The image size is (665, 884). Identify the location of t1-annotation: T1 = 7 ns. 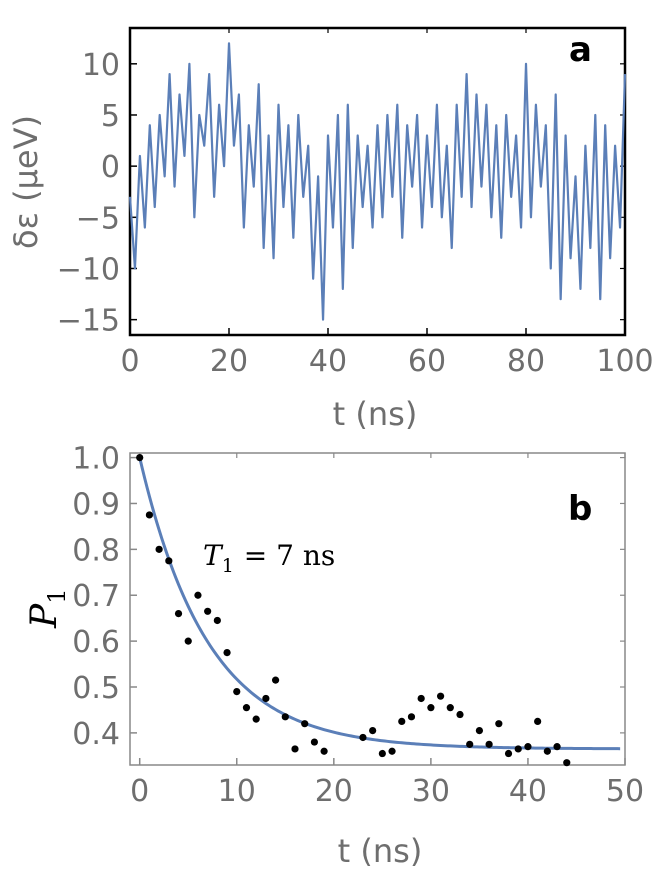
(269, 558).